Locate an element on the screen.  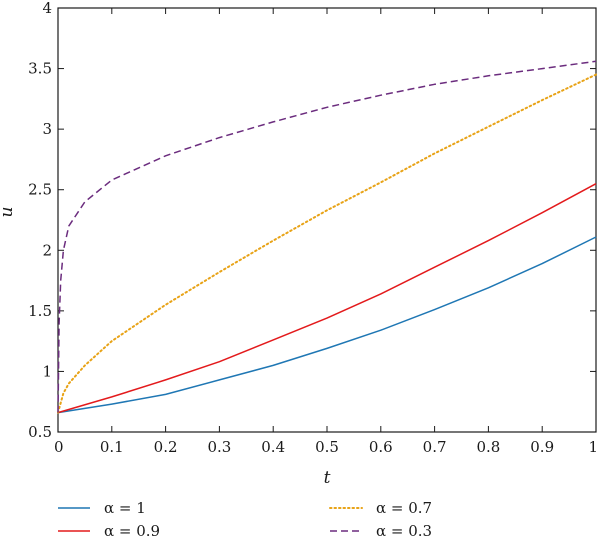
y-tick-label: 4 is located at coordinates (47, 8).